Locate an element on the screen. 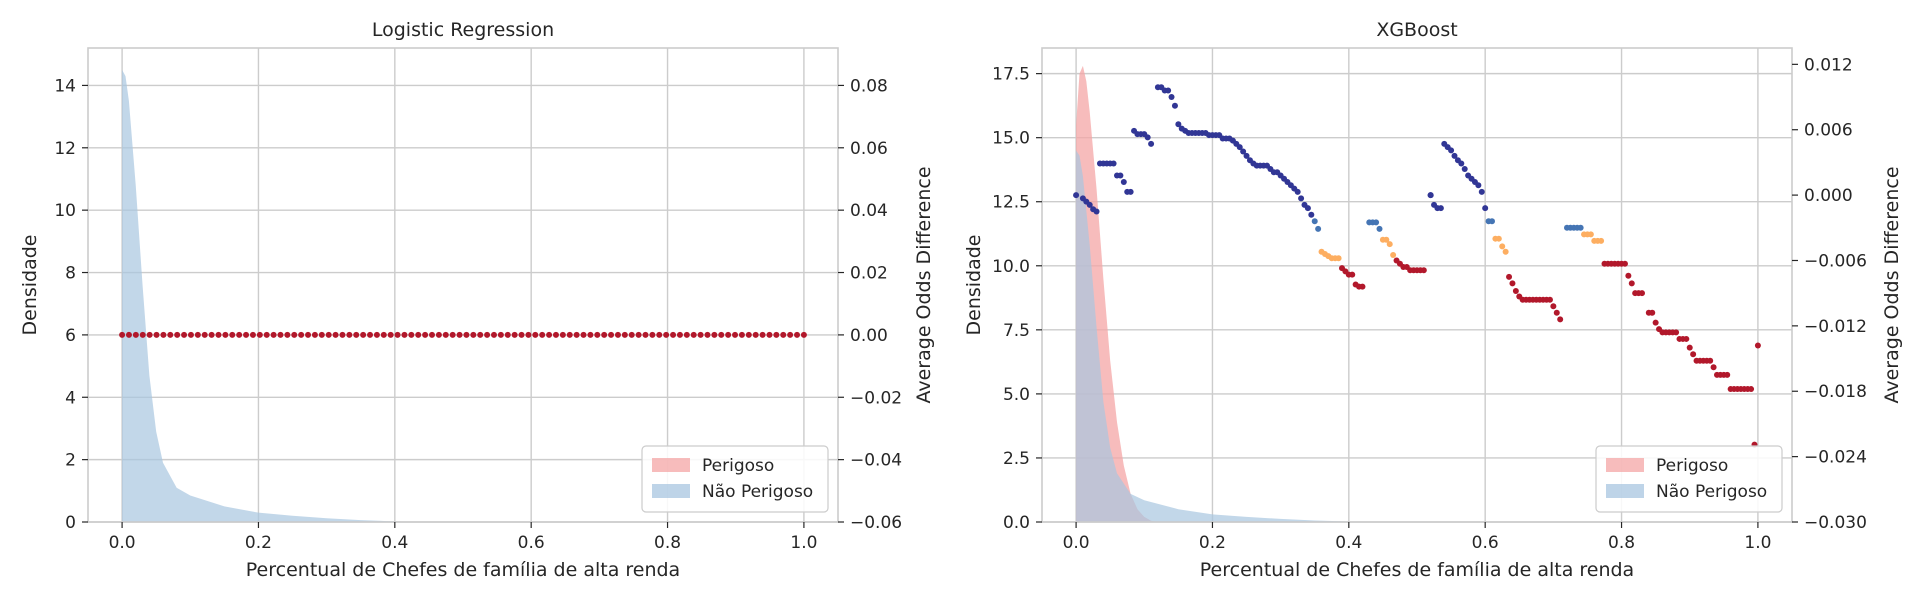  legend-label: Não Perigoso is located at coordinates (757, 492).